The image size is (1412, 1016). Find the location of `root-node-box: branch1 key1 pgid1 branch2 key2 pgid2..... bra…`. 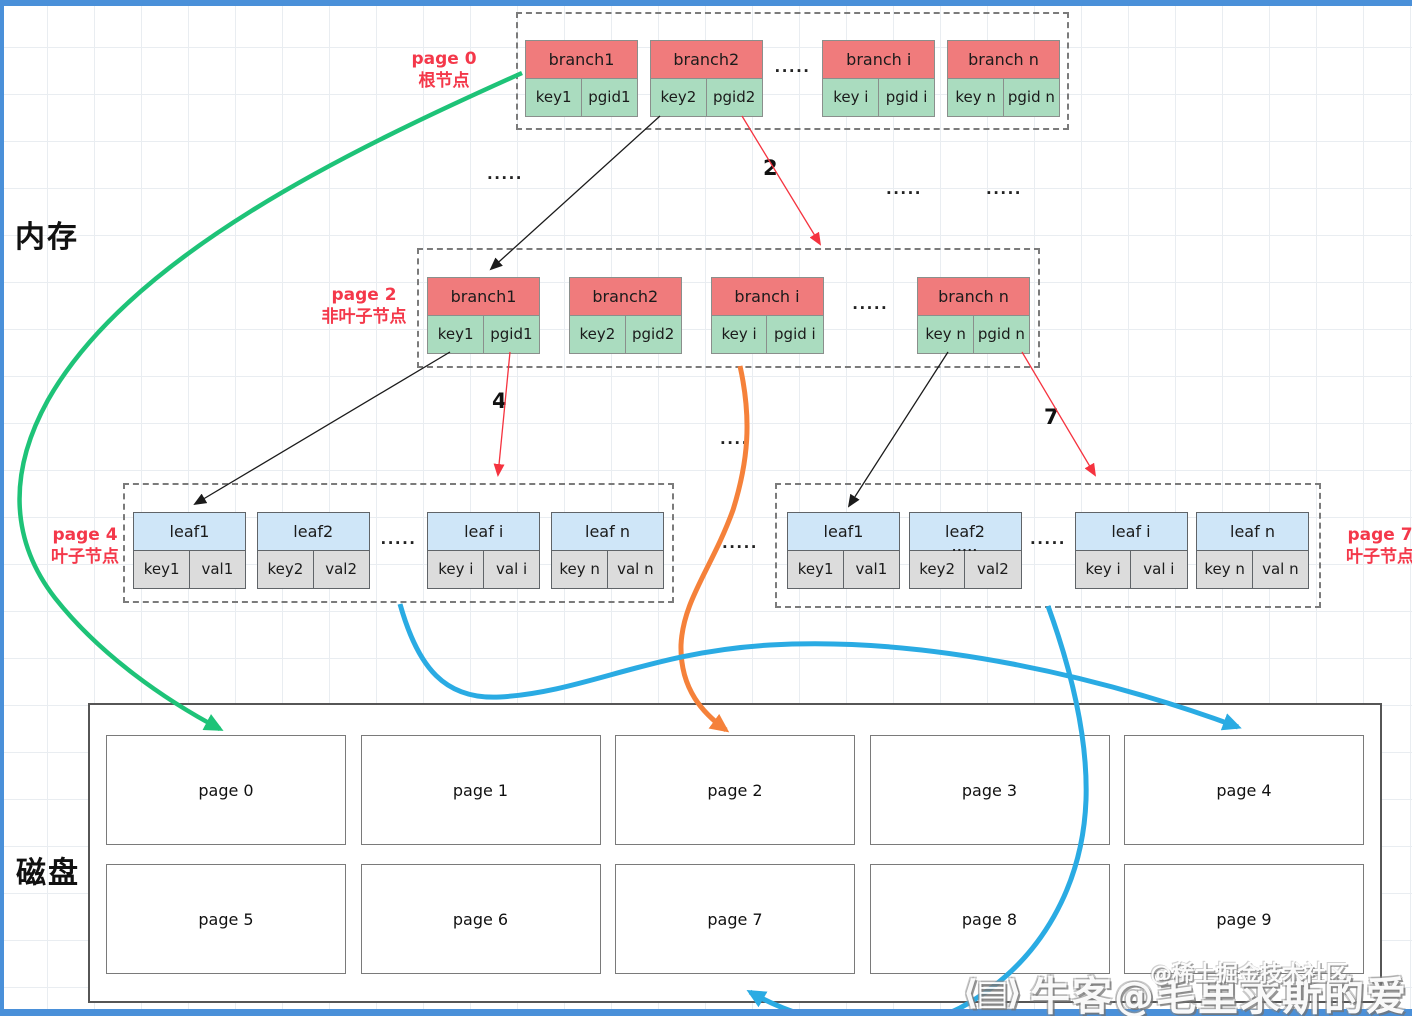

root-node-box: branch1 key1 pgid1 branch2 key2 pgid2..... bra… is located at coordinates (792, 71).